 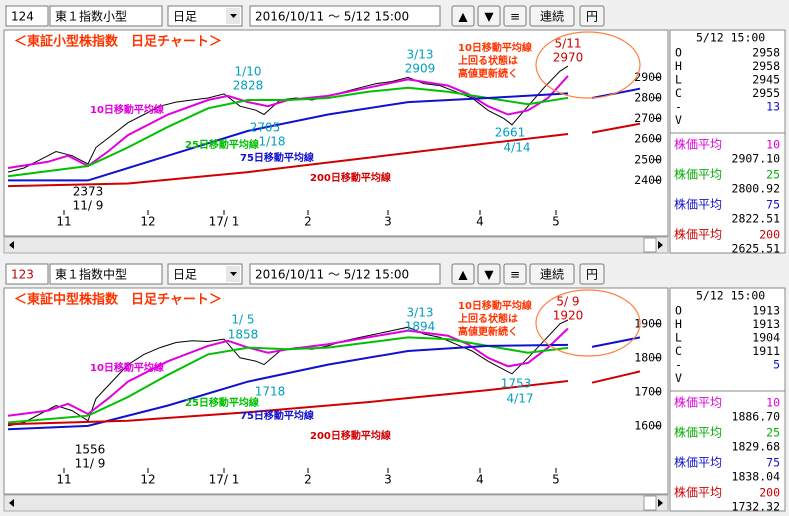 What do you see at coordinates (756, 447) in the screenshot?
I see `ma-info-value: 1829.68` at bounding box center [756, 447].